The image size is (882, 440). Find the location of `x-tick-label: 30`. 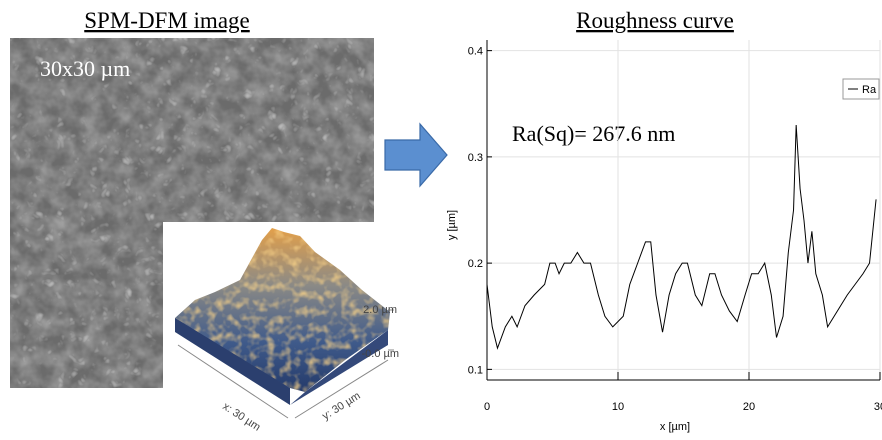

x-tick-label: 30 is located at coordinates (878, 407).